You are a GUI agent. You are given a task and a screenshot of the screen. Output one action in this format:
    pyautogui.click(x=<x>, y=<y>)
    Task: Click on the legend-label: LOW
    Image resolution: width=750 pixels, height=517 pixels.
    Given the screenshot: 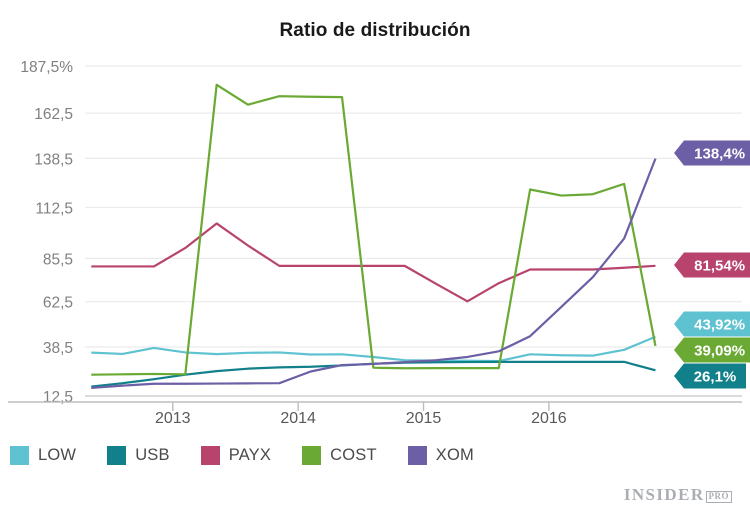 What is the action you would take?
    pyautogui.click(x=57, y=455)
    